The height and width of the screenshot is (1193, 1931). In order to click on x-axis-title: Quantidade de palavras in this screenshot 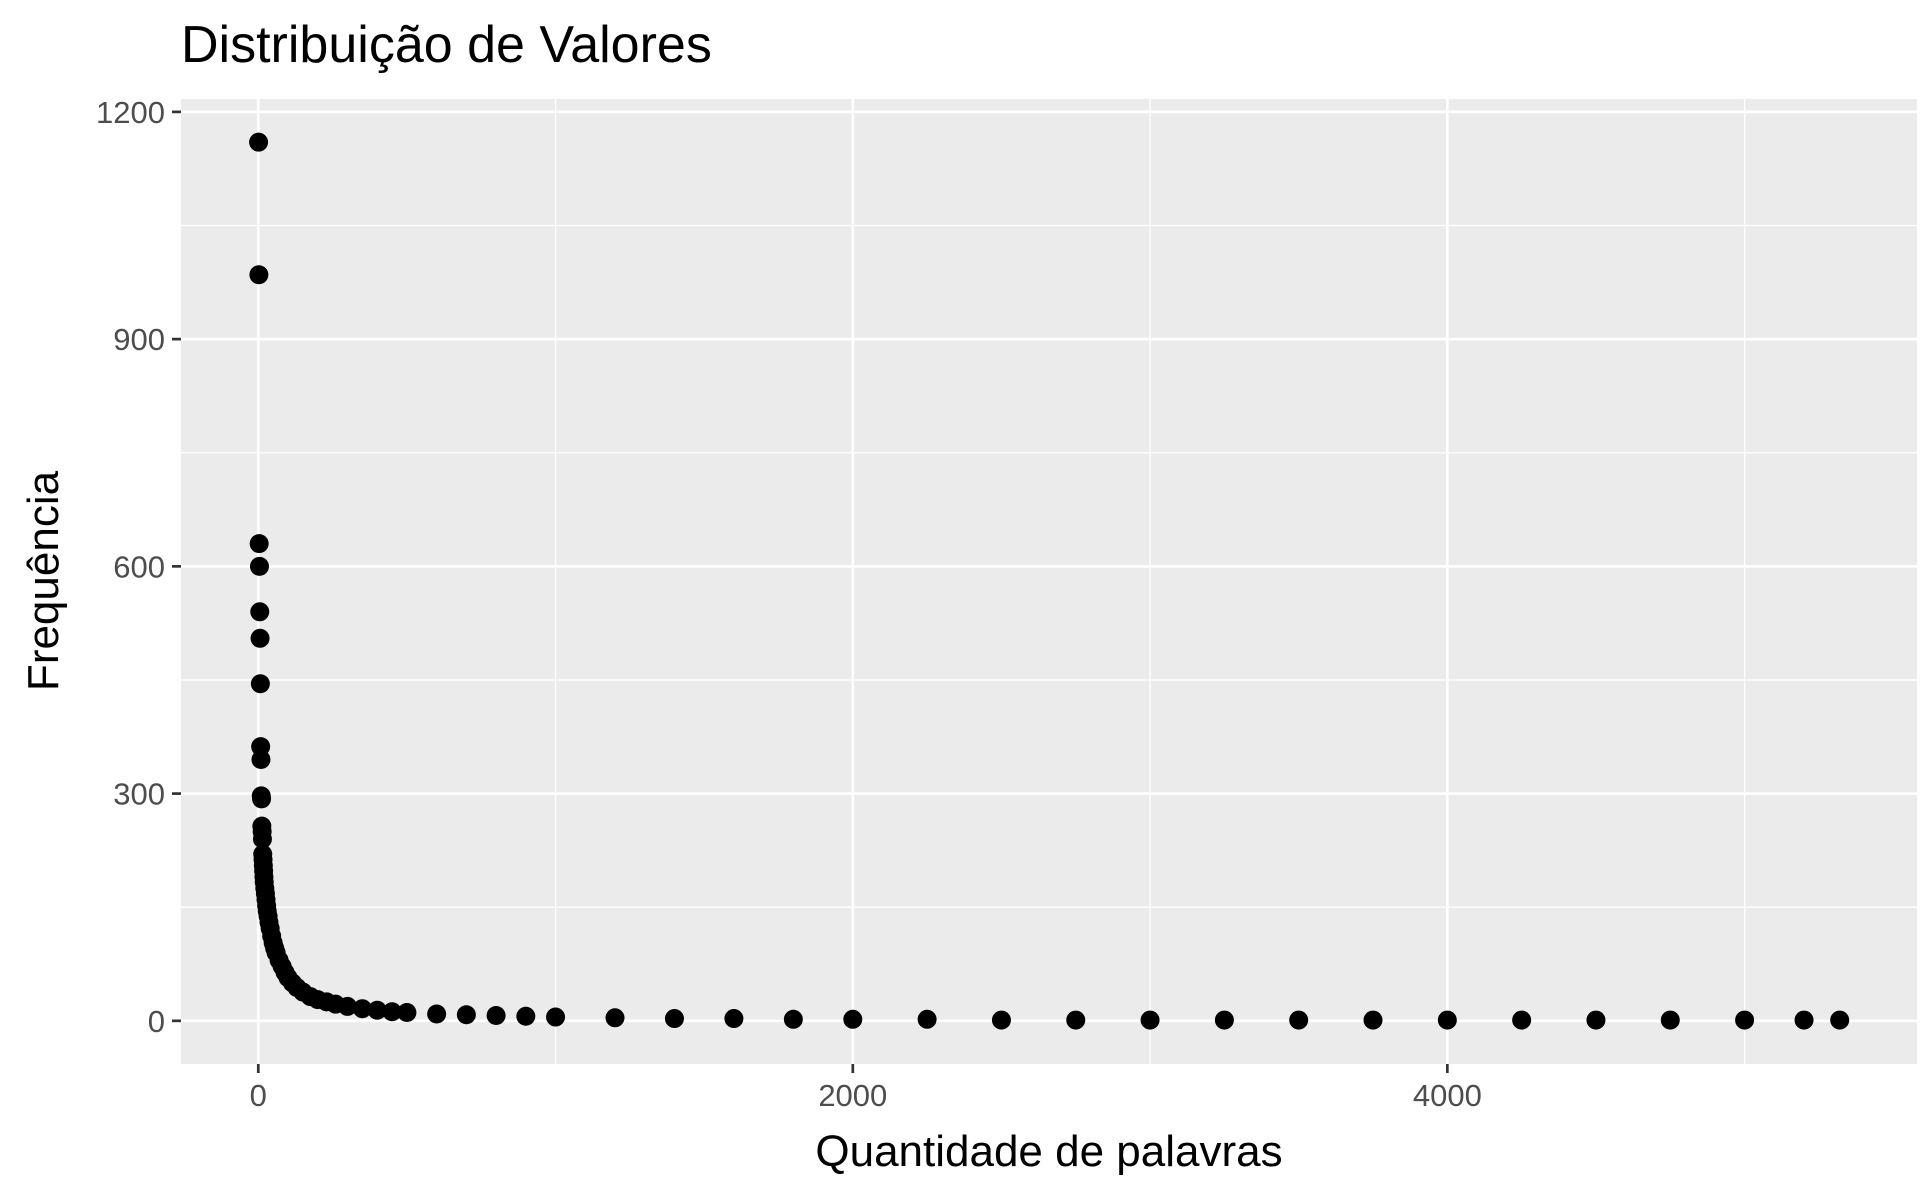, I will do `click(1048, 1151)`.